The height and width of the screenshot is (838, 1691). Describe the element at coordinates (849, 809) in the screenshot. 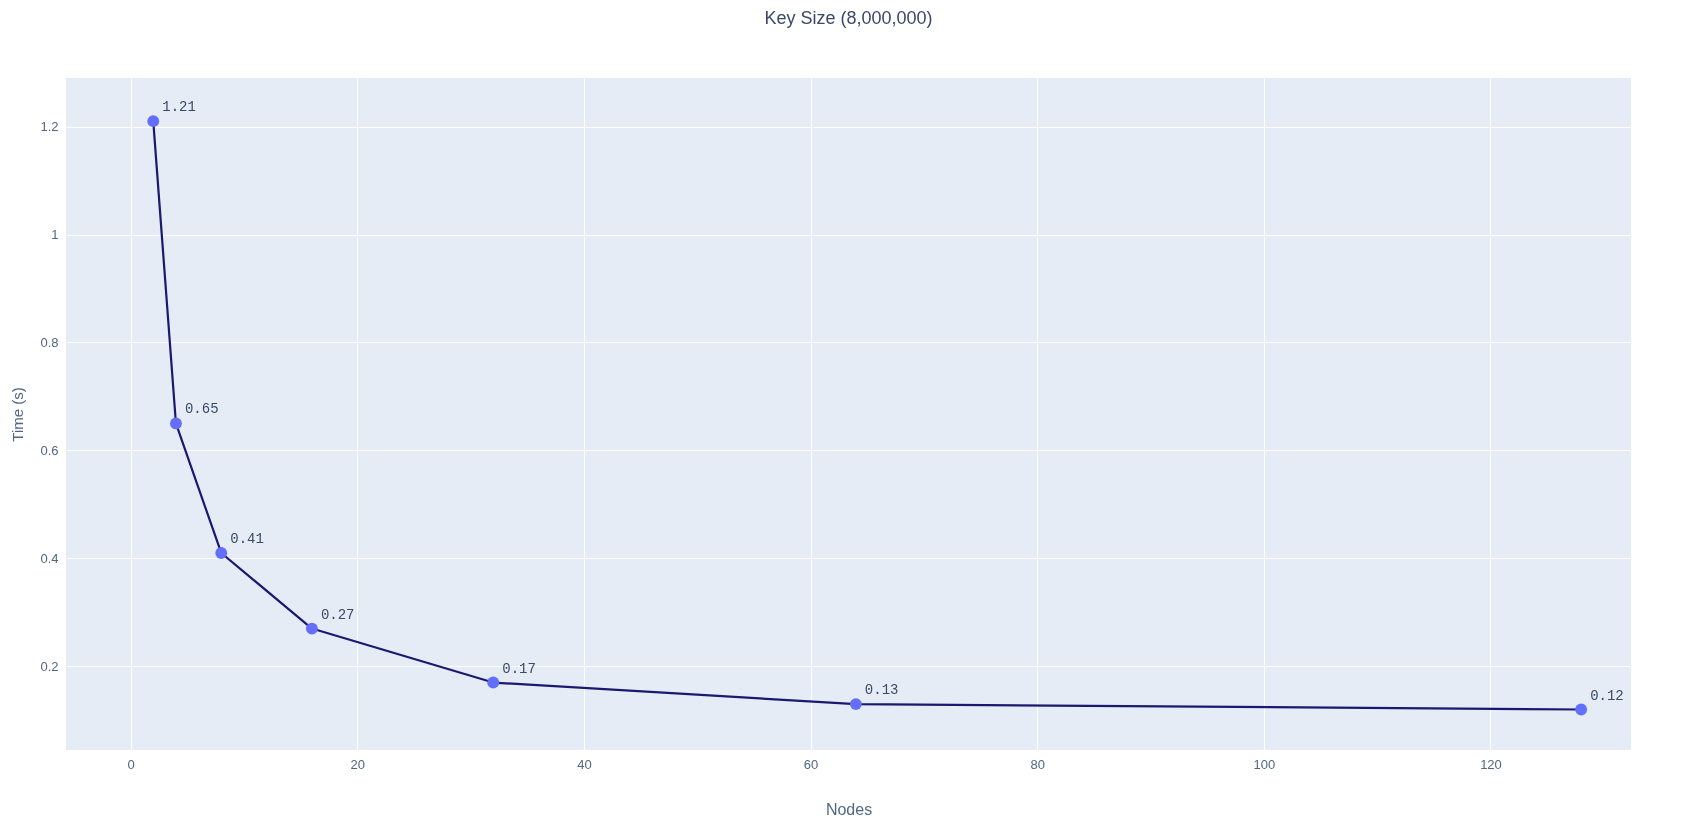

I see `x-axis-title: Nodes` at that location.